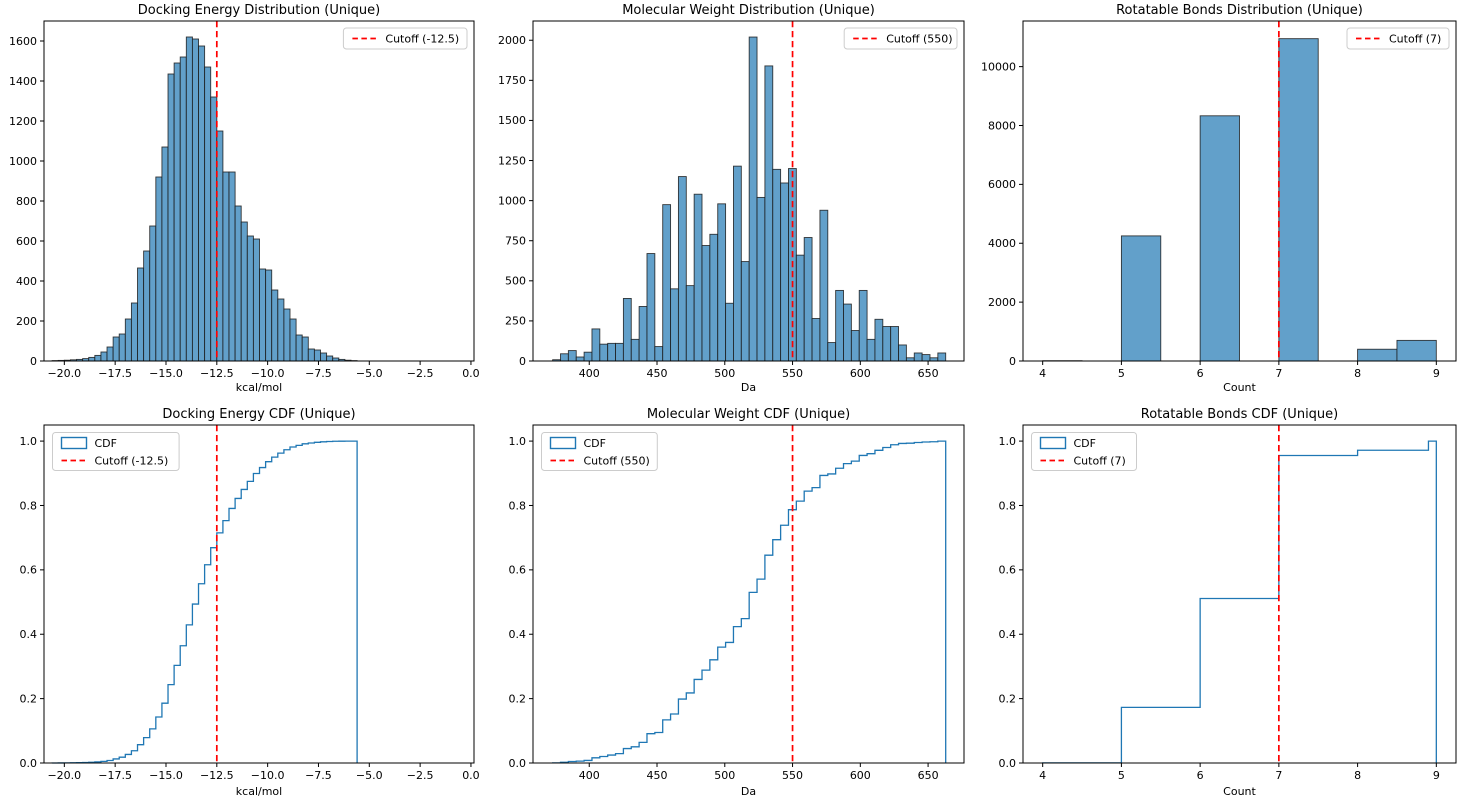  I want to click on y-tick-label: 0.6, so click(518, 570).